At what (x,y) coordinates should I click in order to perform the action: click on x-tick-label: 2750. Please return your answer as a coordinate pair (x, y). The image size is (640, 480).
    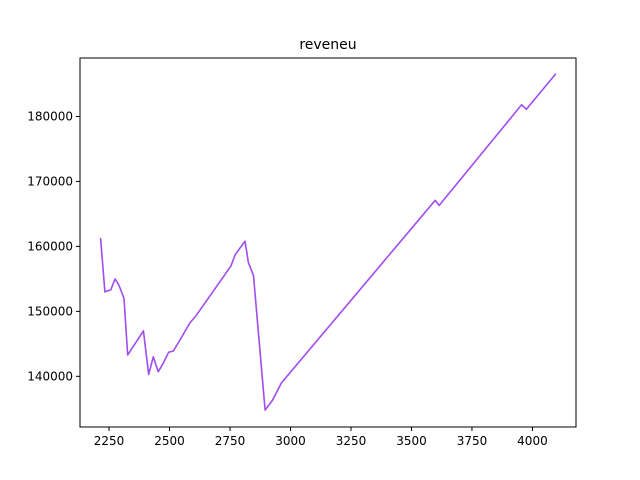
    Looking at the image, I should click on (230, 441).